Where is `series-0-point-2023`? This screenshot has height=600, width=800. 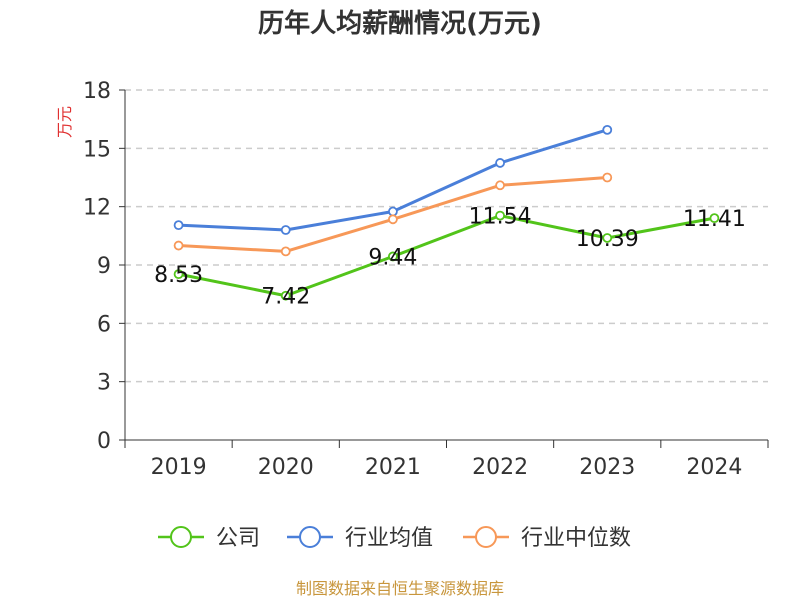
series-0-point-2023 is located at coordinates (607, 238).